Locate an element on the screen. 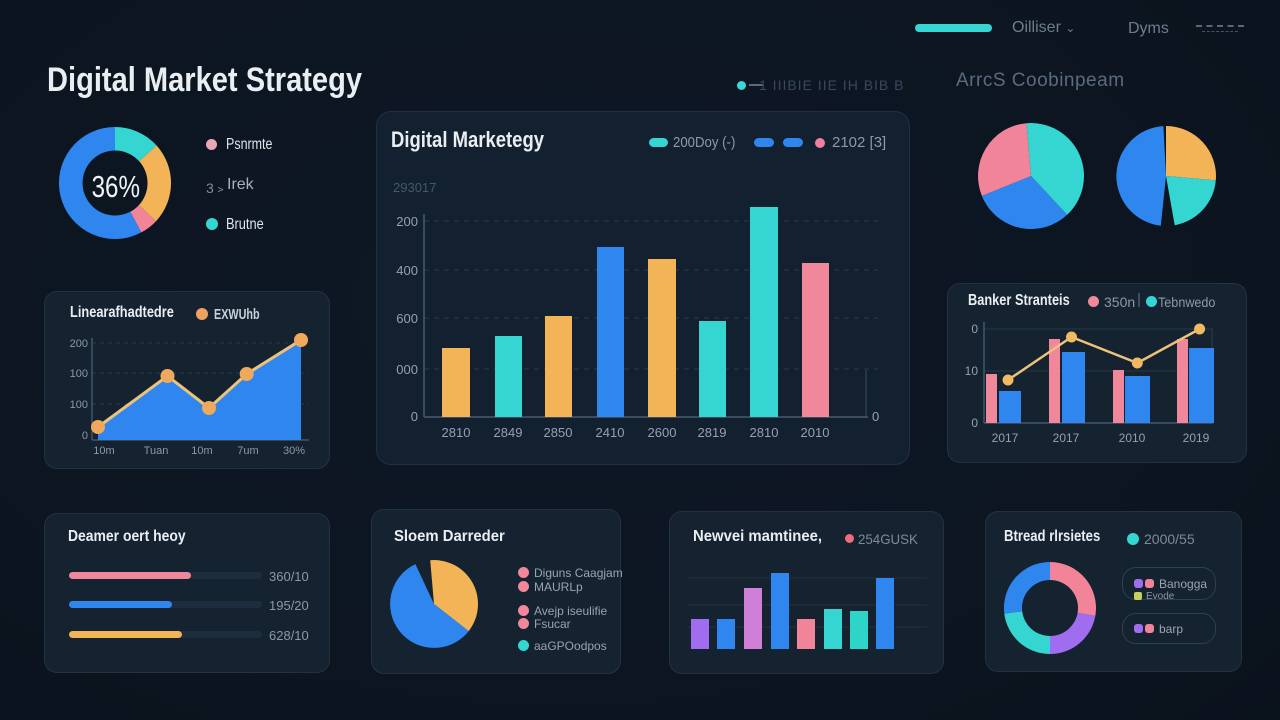 This screenshot has width=1280, height=720. svg-text: 600 is located at coordinates (407, 318).